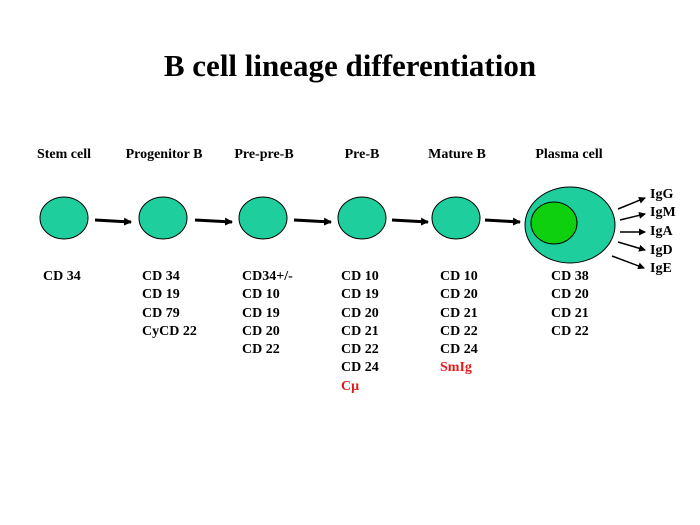 This screenshot has height=525, width=700. I want to click on markers-progenitor-b: CD 34 CD 19 CD 79 CyCD 22, so click(169, 304).